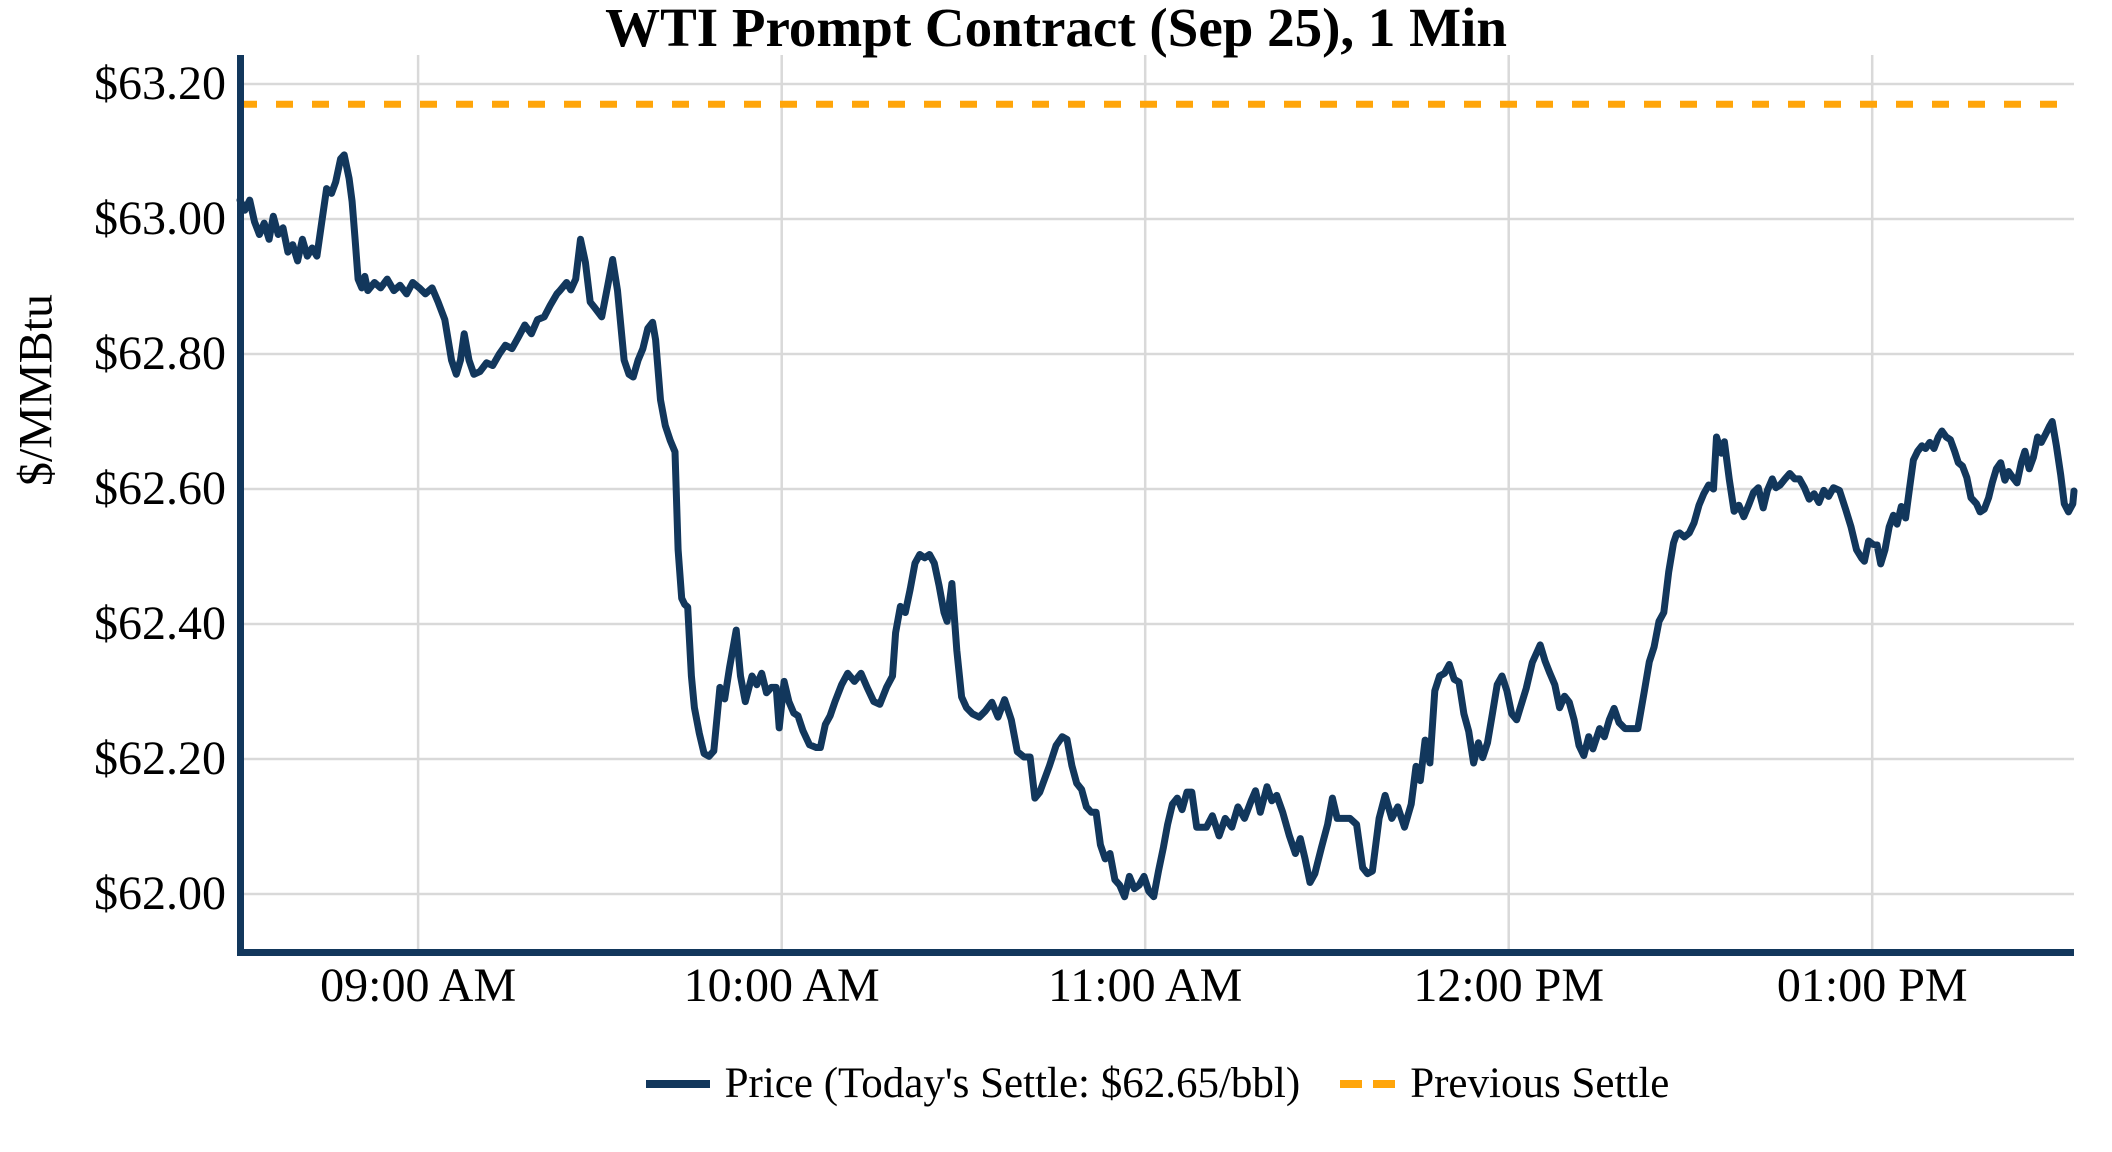 This screenshot has width=2112, height=1152. What do you see at coordinates (160, 219) in the screenshot?
I see `y-tick-label: $63.00` at bounding box center [160, 219].